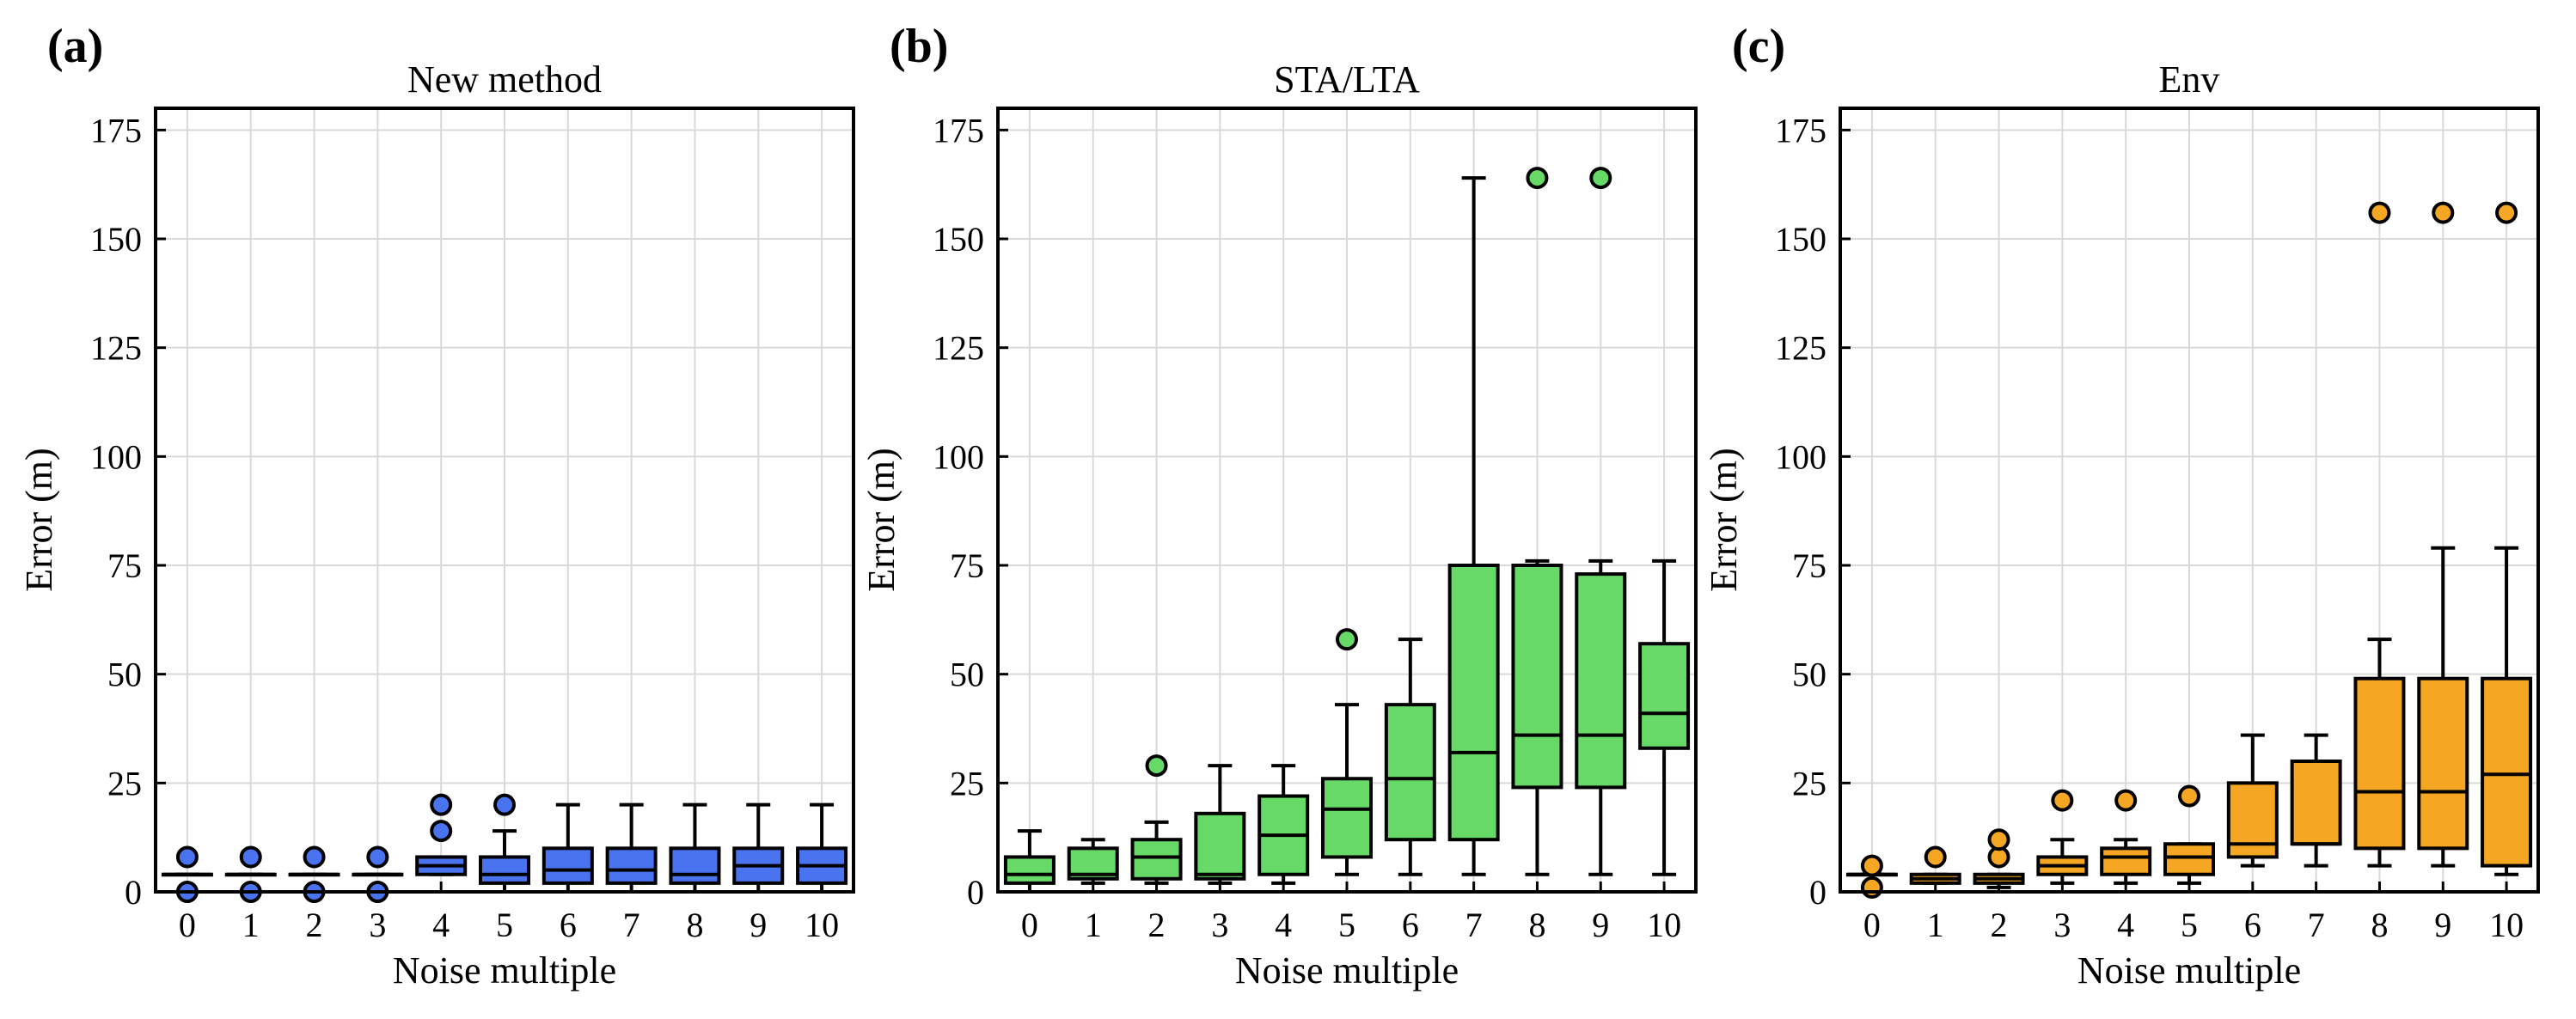  I want to click on x-tick-label: 7, so click(1474, 925).